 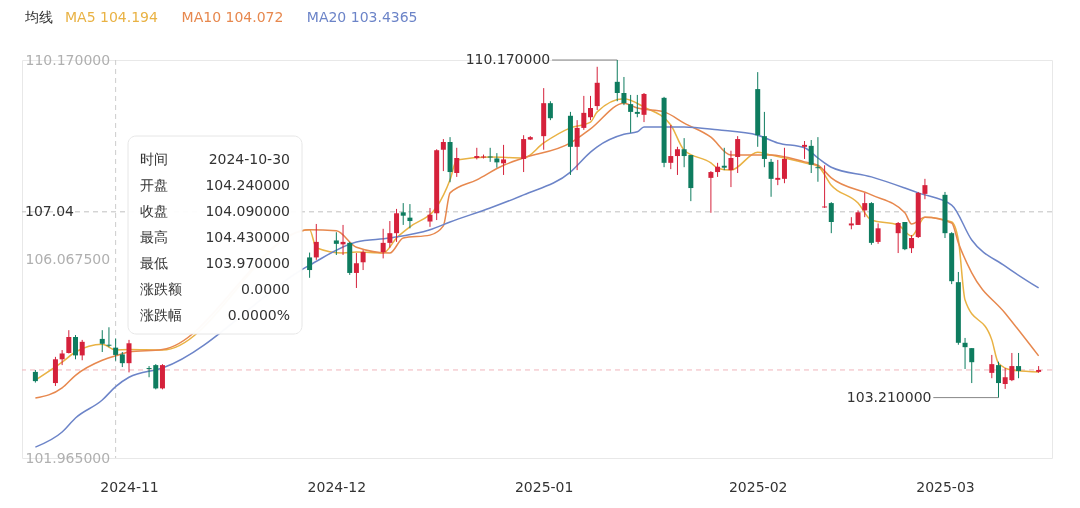 I want to click on annotation: 时间, so click(x=154, y=159).